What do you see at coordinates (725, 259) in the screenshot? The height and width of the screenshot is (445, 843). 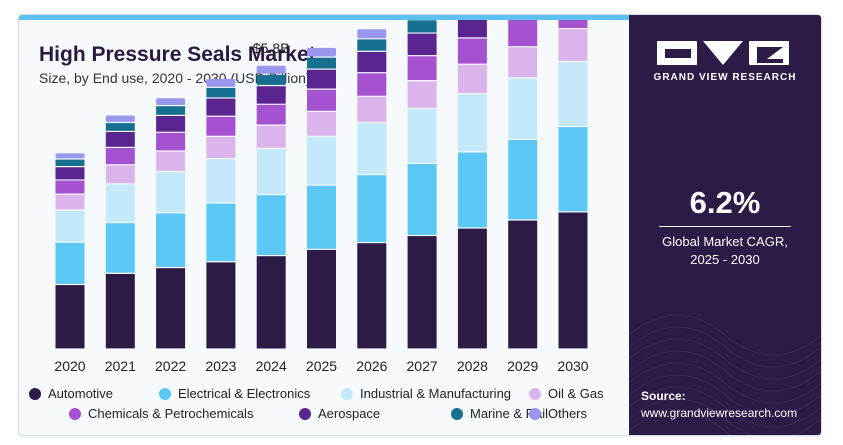 I see `cagr-label-line2: 2025 - 2030` at bounding box center [725, 259].